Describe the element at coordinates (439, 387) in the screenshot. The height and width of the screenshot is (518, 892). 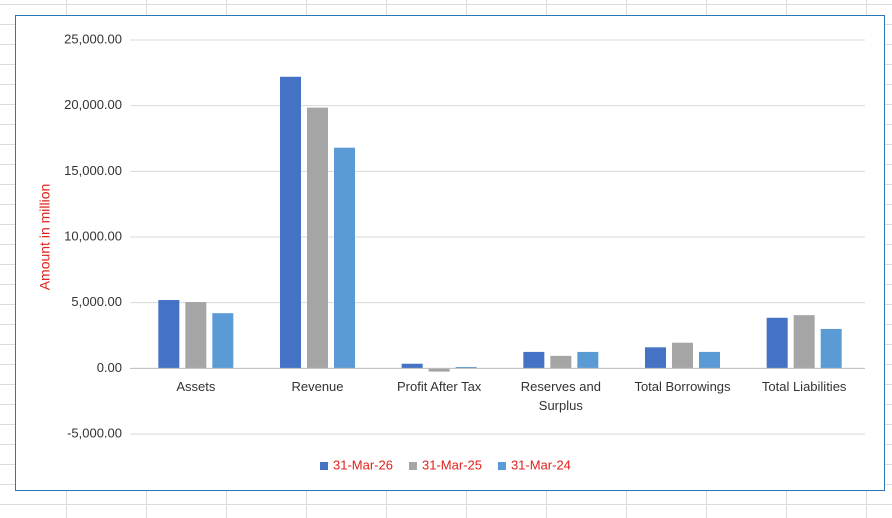
I see `x-tick-label: Profit After Tax` at that location.